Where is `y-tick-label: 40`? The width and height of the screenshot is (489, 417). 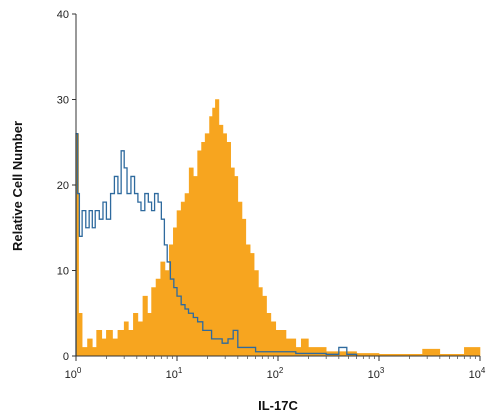
y-tick-label: 40 is located at coordinates (63, 15).